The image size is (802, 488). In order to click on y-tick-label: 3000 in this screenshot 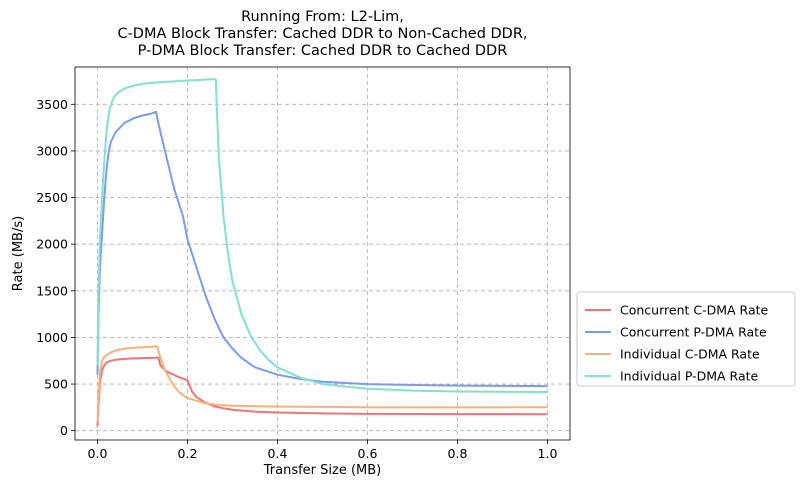, I will do `click(52, 150)`.